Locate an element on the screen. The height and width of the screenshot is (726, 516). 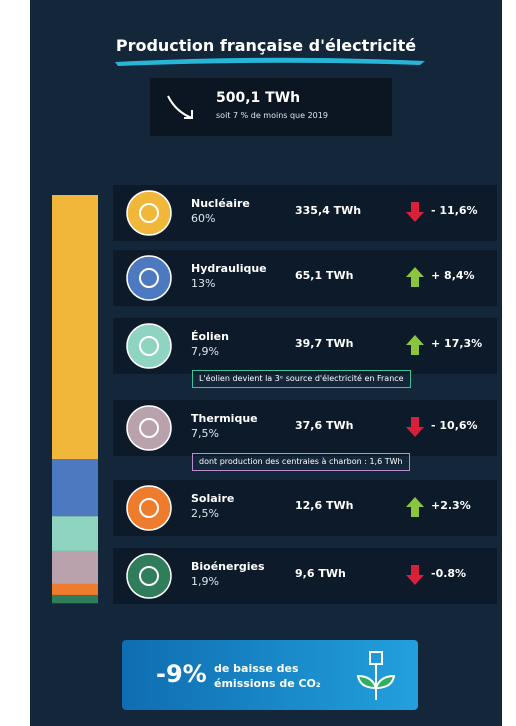
source-share: 7,5% is located at coordinates (205, 433).